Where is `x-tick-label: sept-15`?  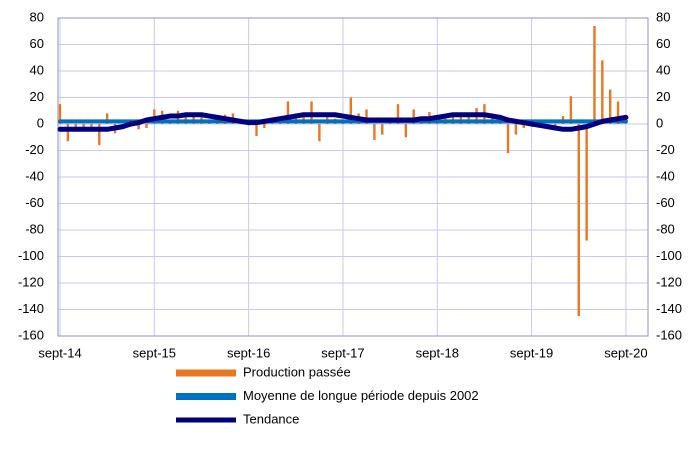 x-tick-label: sept-15 is located at coordinates (154, 352).